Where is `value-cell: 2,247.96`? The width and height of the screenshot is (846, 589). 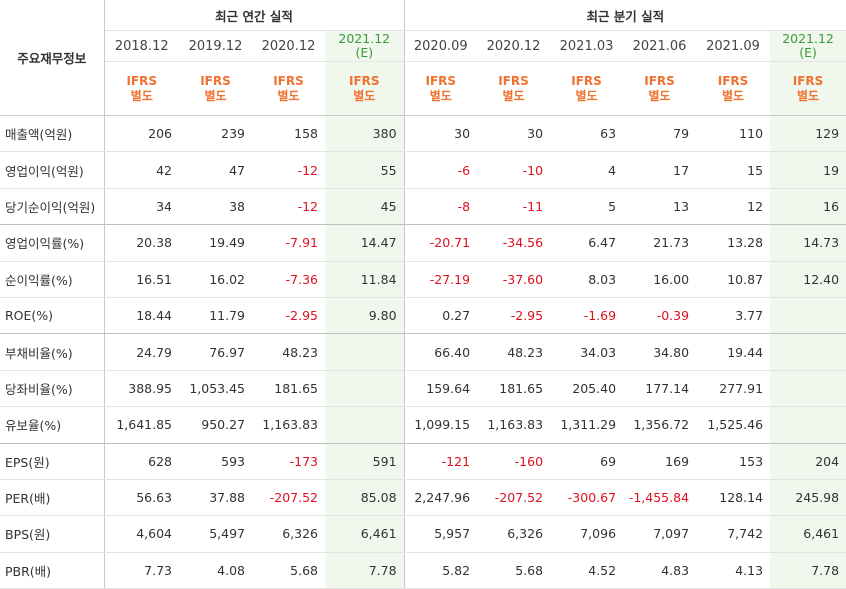 value-cell: 2,247.96 is located at coordinates (441, 498).